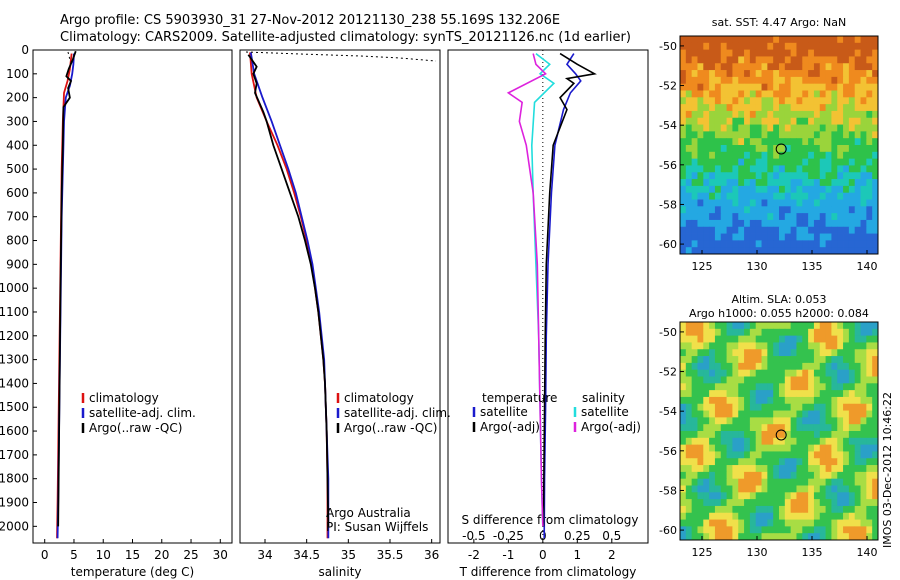 This screenshot has width=900, height=580. Describe the element at coordinates (74, 555) in the screenshot. I see `temperature-x-tick-label: 5` at that location.